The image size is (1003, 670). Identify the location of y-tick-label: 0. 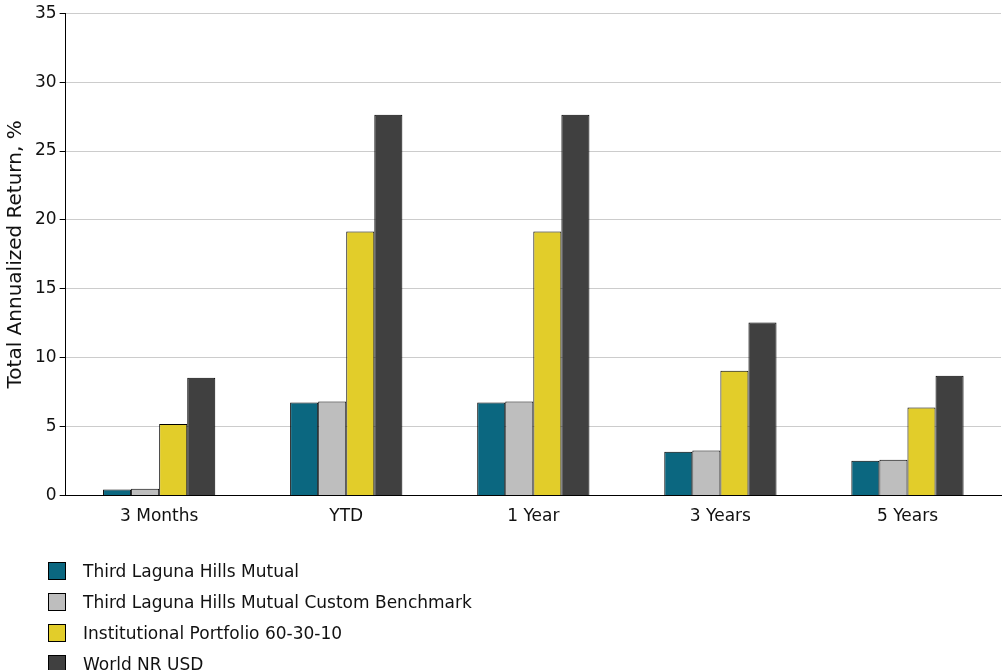
(51, 494).